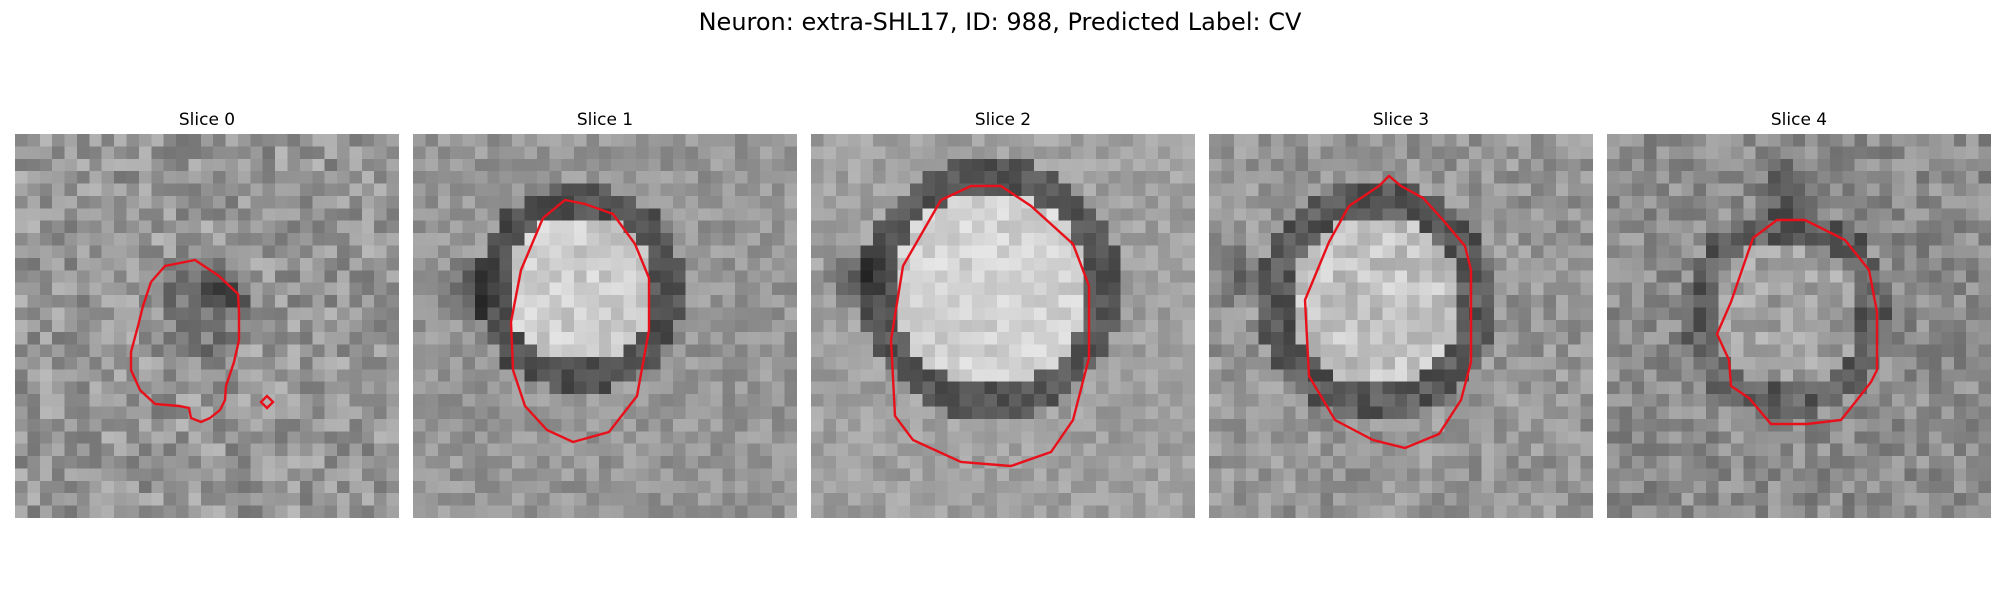 The height and width of the screenshot is (600, 2000). I want to click on slice-title-0: Slice 0, so click(207, 120).